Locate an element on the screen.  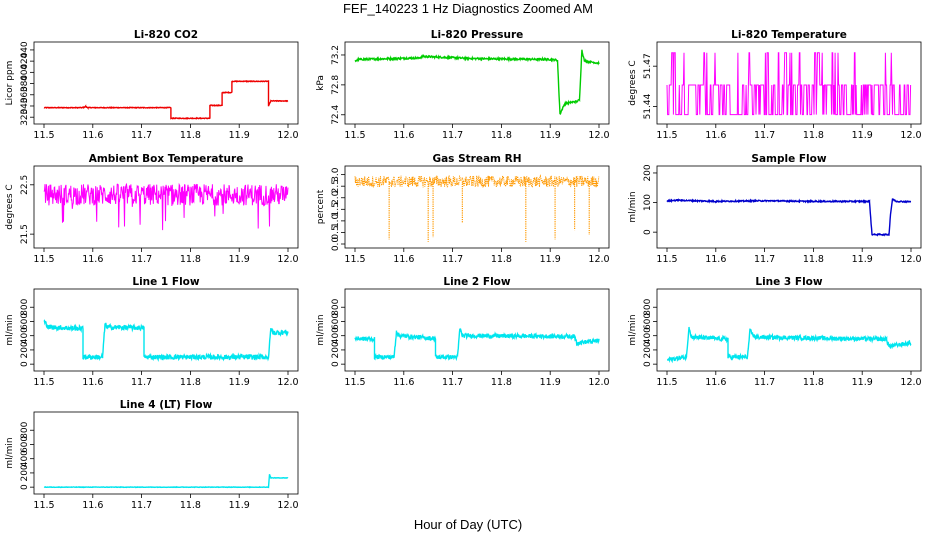
series-sample-flow is located at coordinates (789, 217).